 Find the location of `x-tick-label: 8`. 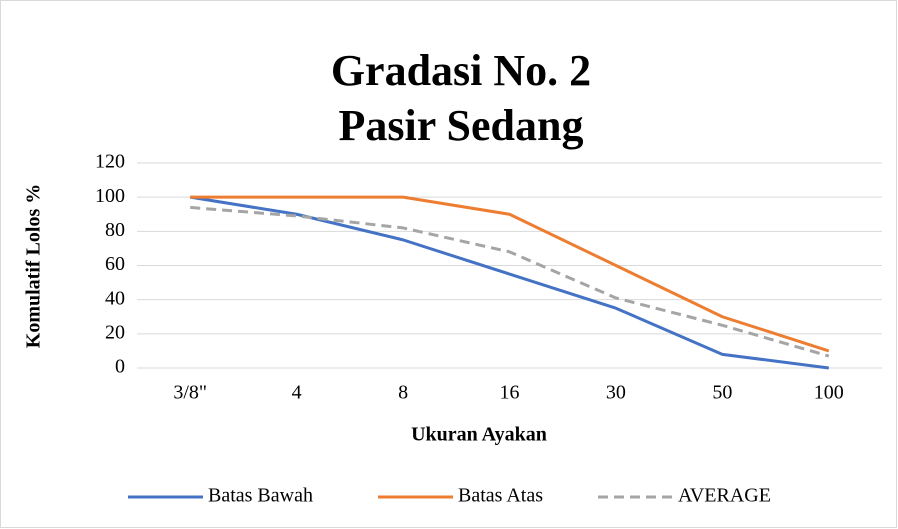

x-tick-label: 8 is located at coordinates (403, 393).